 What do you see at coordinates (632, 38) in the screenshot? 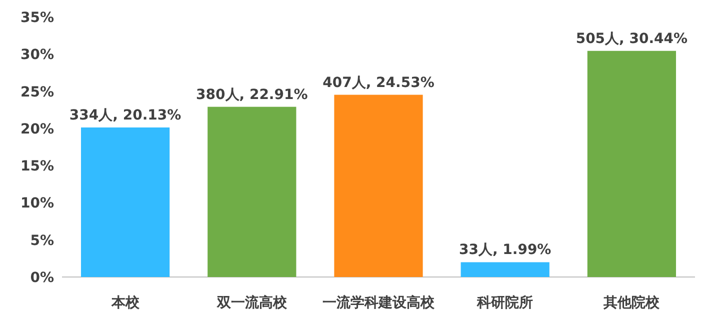
I see `data-label: 505人, 30.44%` at bounding box center [632, 38].